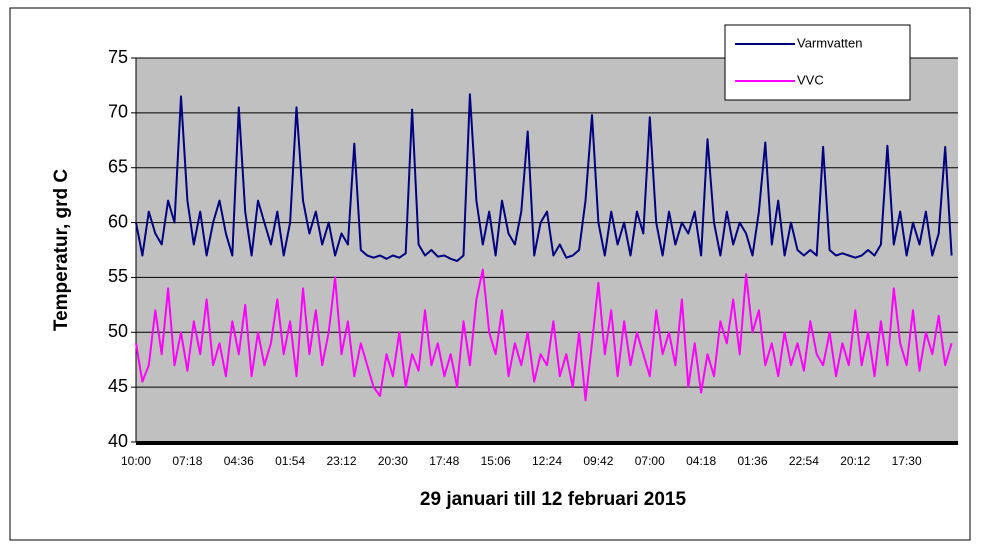 The height and width of the screenshot is (551, 981). Describe the element at coordinates (553, 499) in the screenshot. I see `x-axis-title: 29 januari till 12 februari 2015` at that location.